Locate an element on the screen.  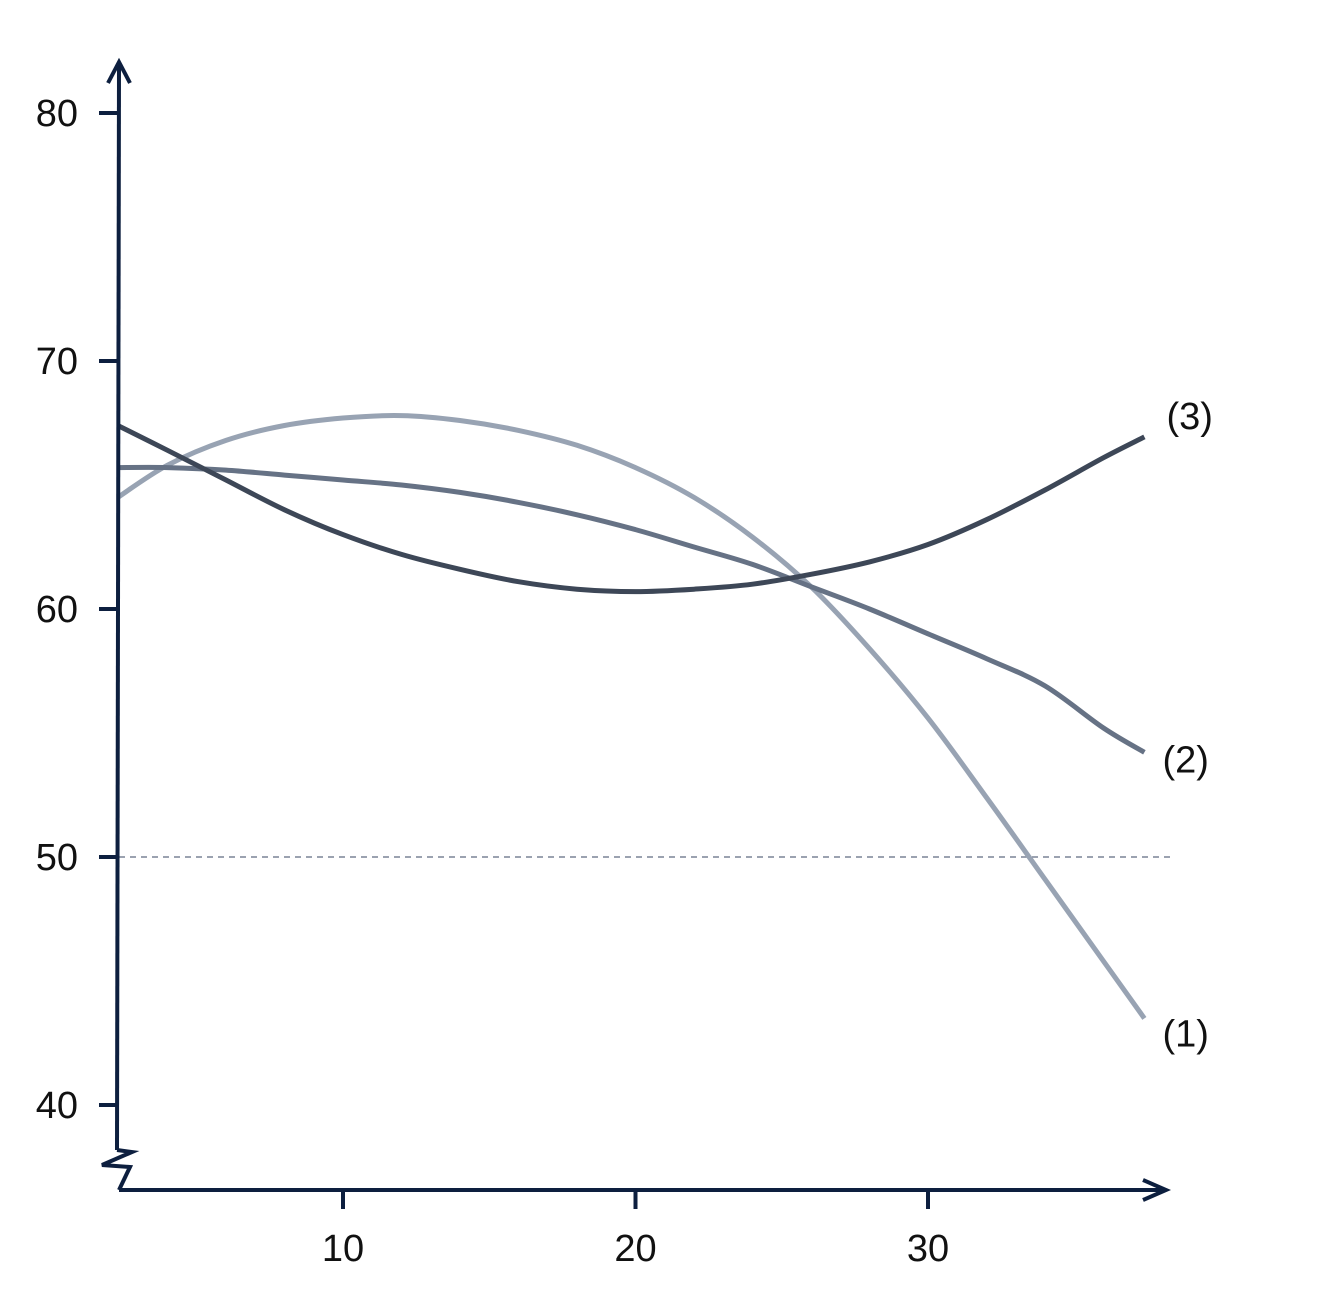
x-tick-label-30: 30 is located at coordinates (928, 1249).